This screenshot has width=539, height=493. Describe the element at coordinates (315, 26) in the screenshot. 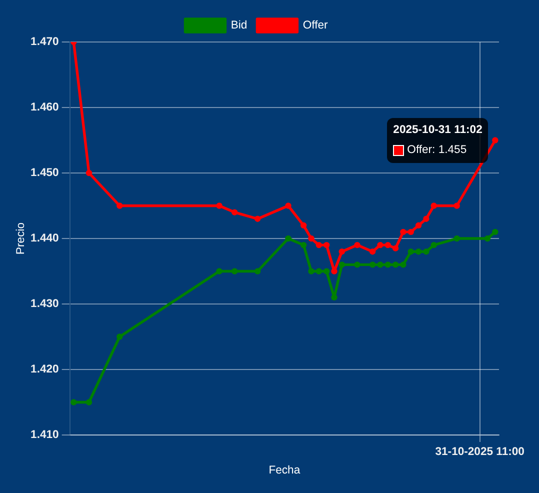

I see `legend-label: Offer` at that location.